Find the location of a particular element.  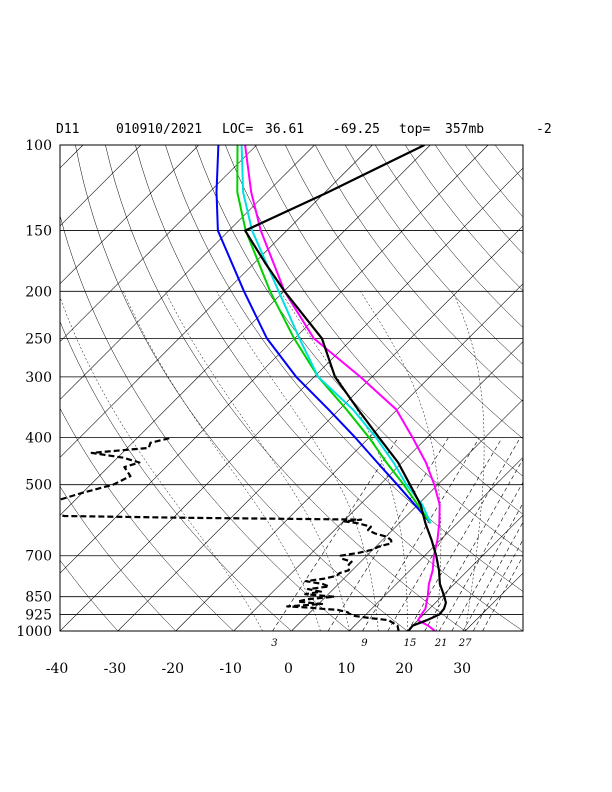

series-dewpoint-line is located at coordinates (230, 533).